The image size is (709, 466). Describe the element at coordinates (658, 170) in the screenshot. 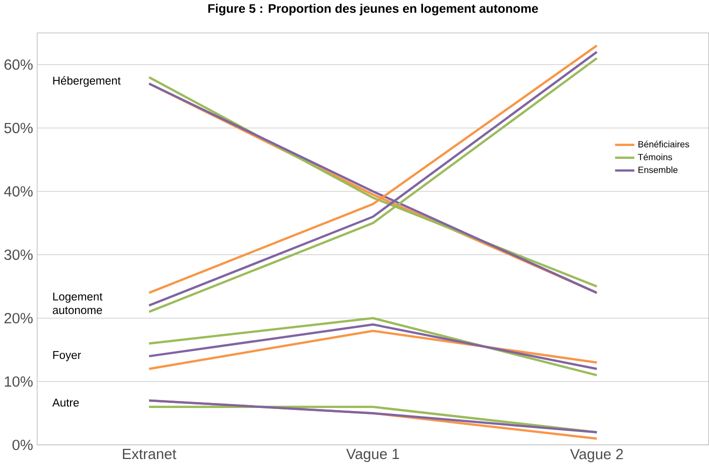

I see `legend-label: Ensemble` at that location.